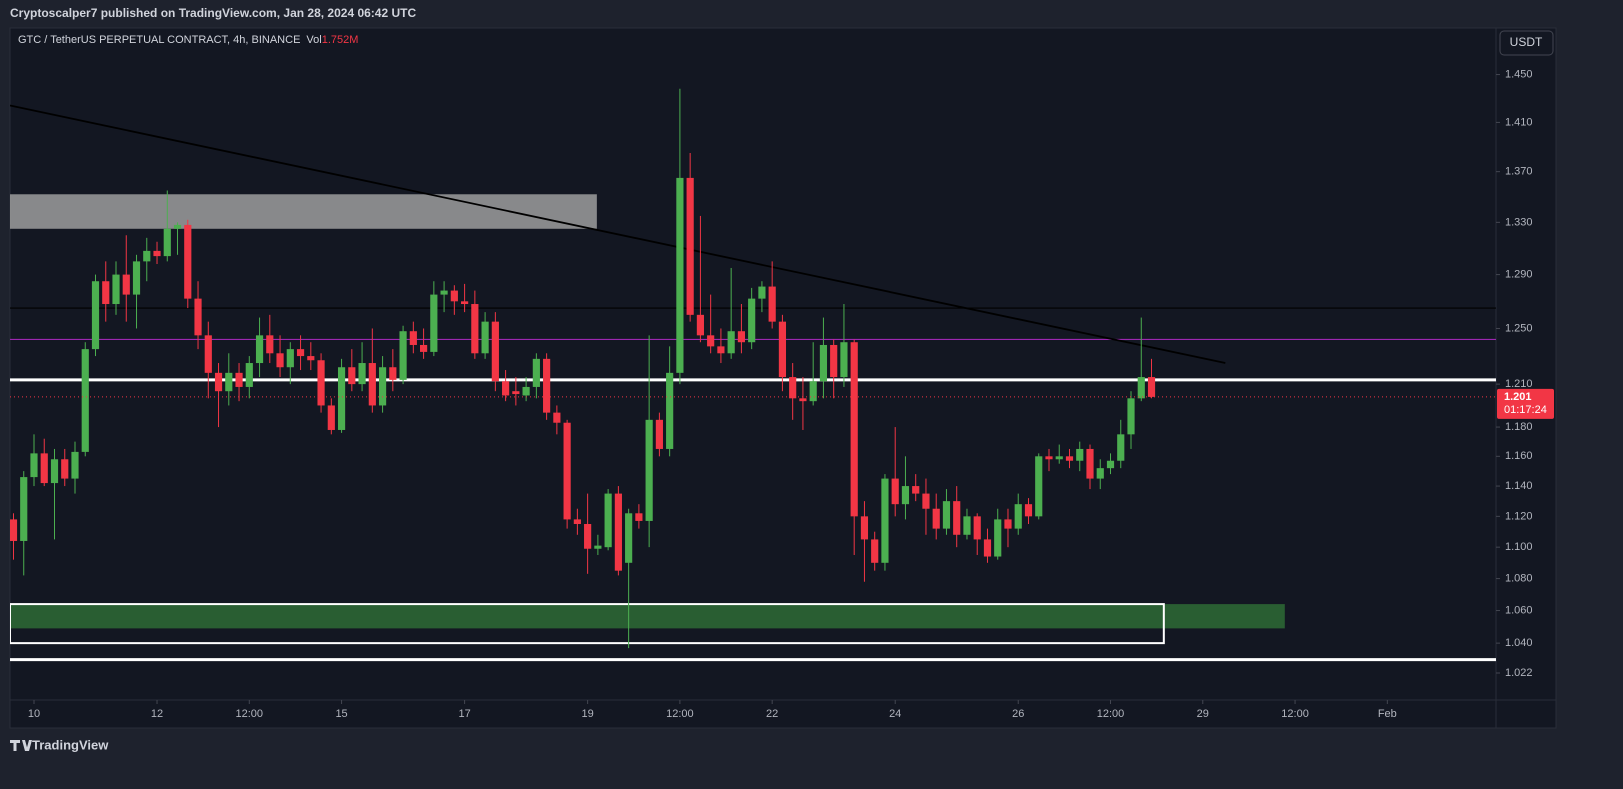 This screenshot has height=789, width=1623. What do you see at coordinates (772, 714) in the screenshot?
I see `x-tick-label: 22` at bounding box center [772, 714].